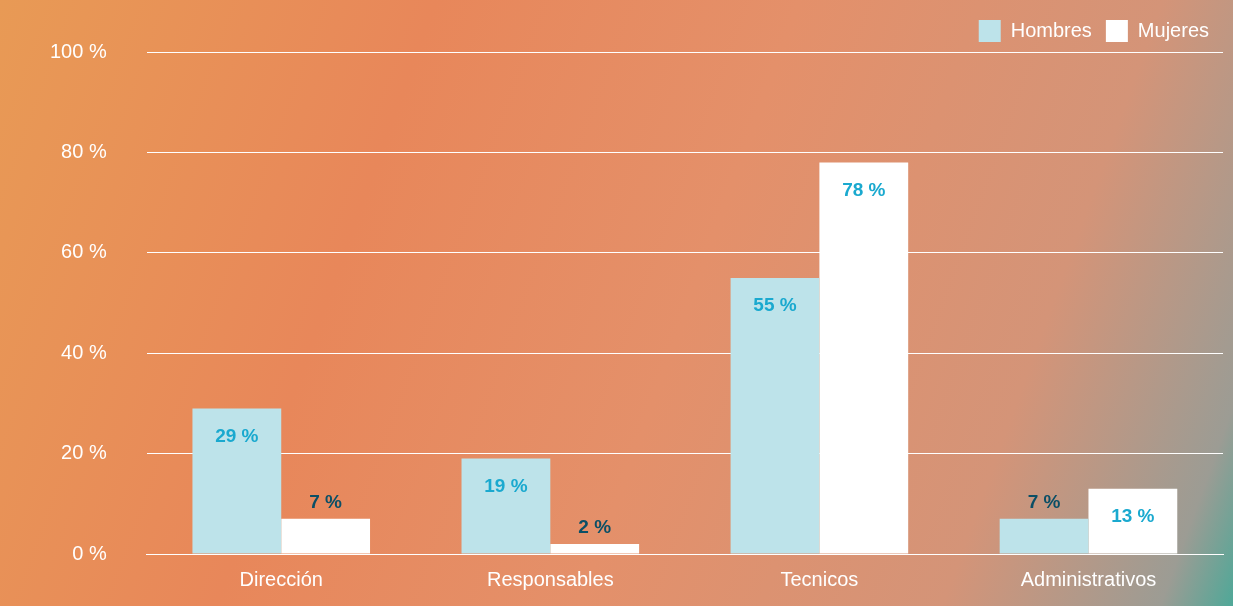  I want to click on y-tick-label: 0 %, so click(89, 552).